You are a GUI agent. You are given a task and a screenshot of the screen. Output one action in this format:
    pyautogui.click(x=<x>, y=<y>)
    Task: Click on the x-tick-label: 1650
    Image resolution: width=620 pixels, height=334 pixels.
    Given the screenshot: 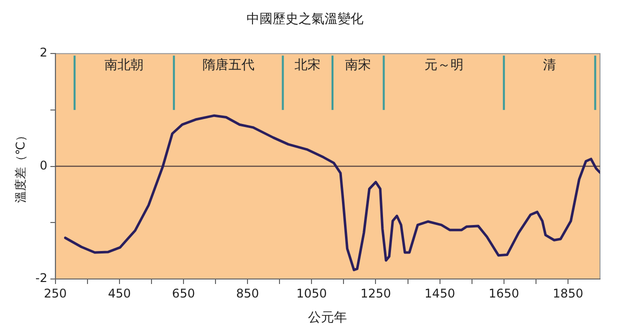 What is the action you would take?
    pyautogui.click(x=504, y=293)
    